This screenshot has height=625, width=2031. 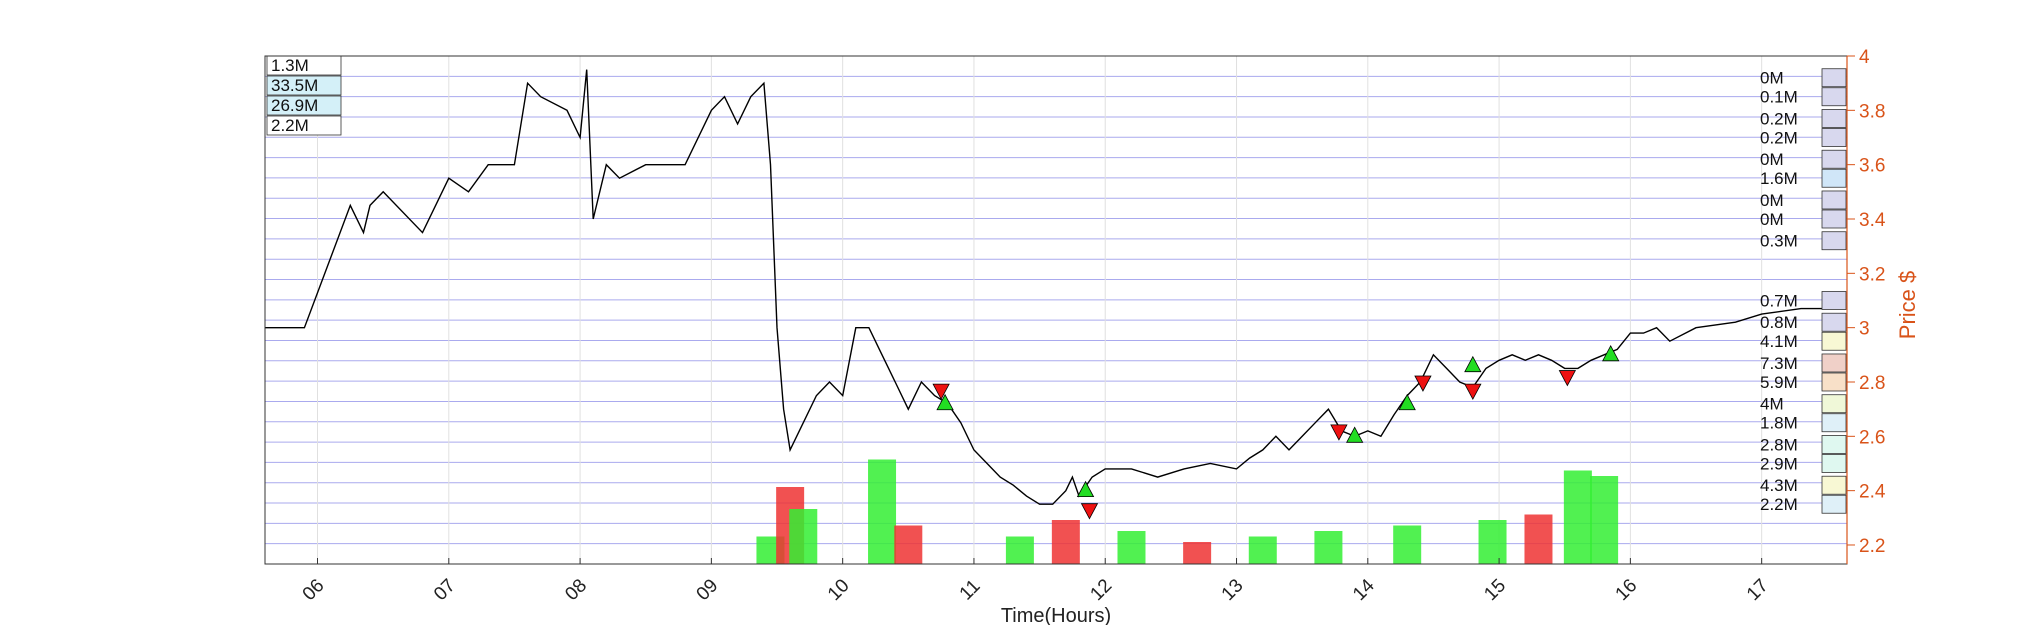 What do you see at coordinates (1872, 274) in the screenshot?
I see `y-tick-label: 3.2` at bounding box center [1872, 274].